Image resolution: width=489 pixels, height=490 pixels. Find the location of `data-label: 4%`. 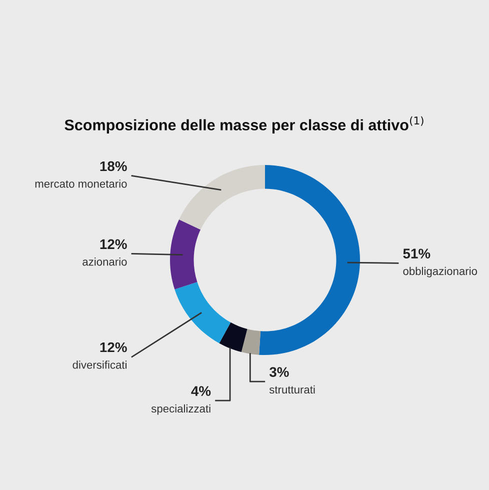

data-label: 4% is located at coordinates (201, 391).